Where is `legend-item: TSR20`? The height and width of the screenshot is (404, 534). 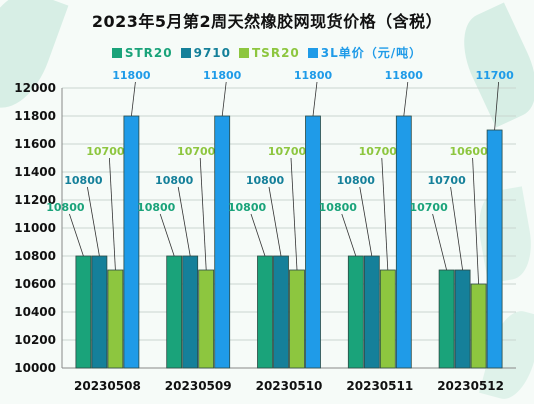 legend-item: TSR20 is located at coordinates (269, 53).